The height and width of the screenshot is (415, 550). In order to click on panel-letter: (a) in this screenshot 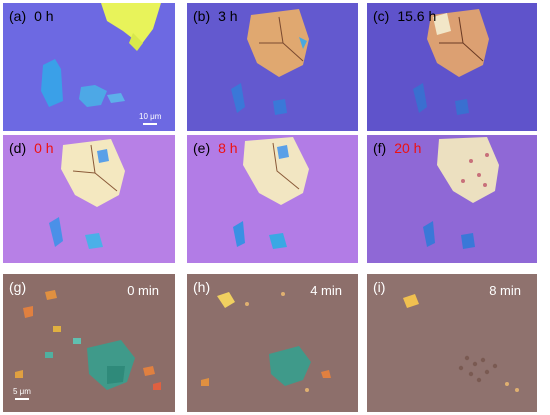, I will do `click(18, 16)`.